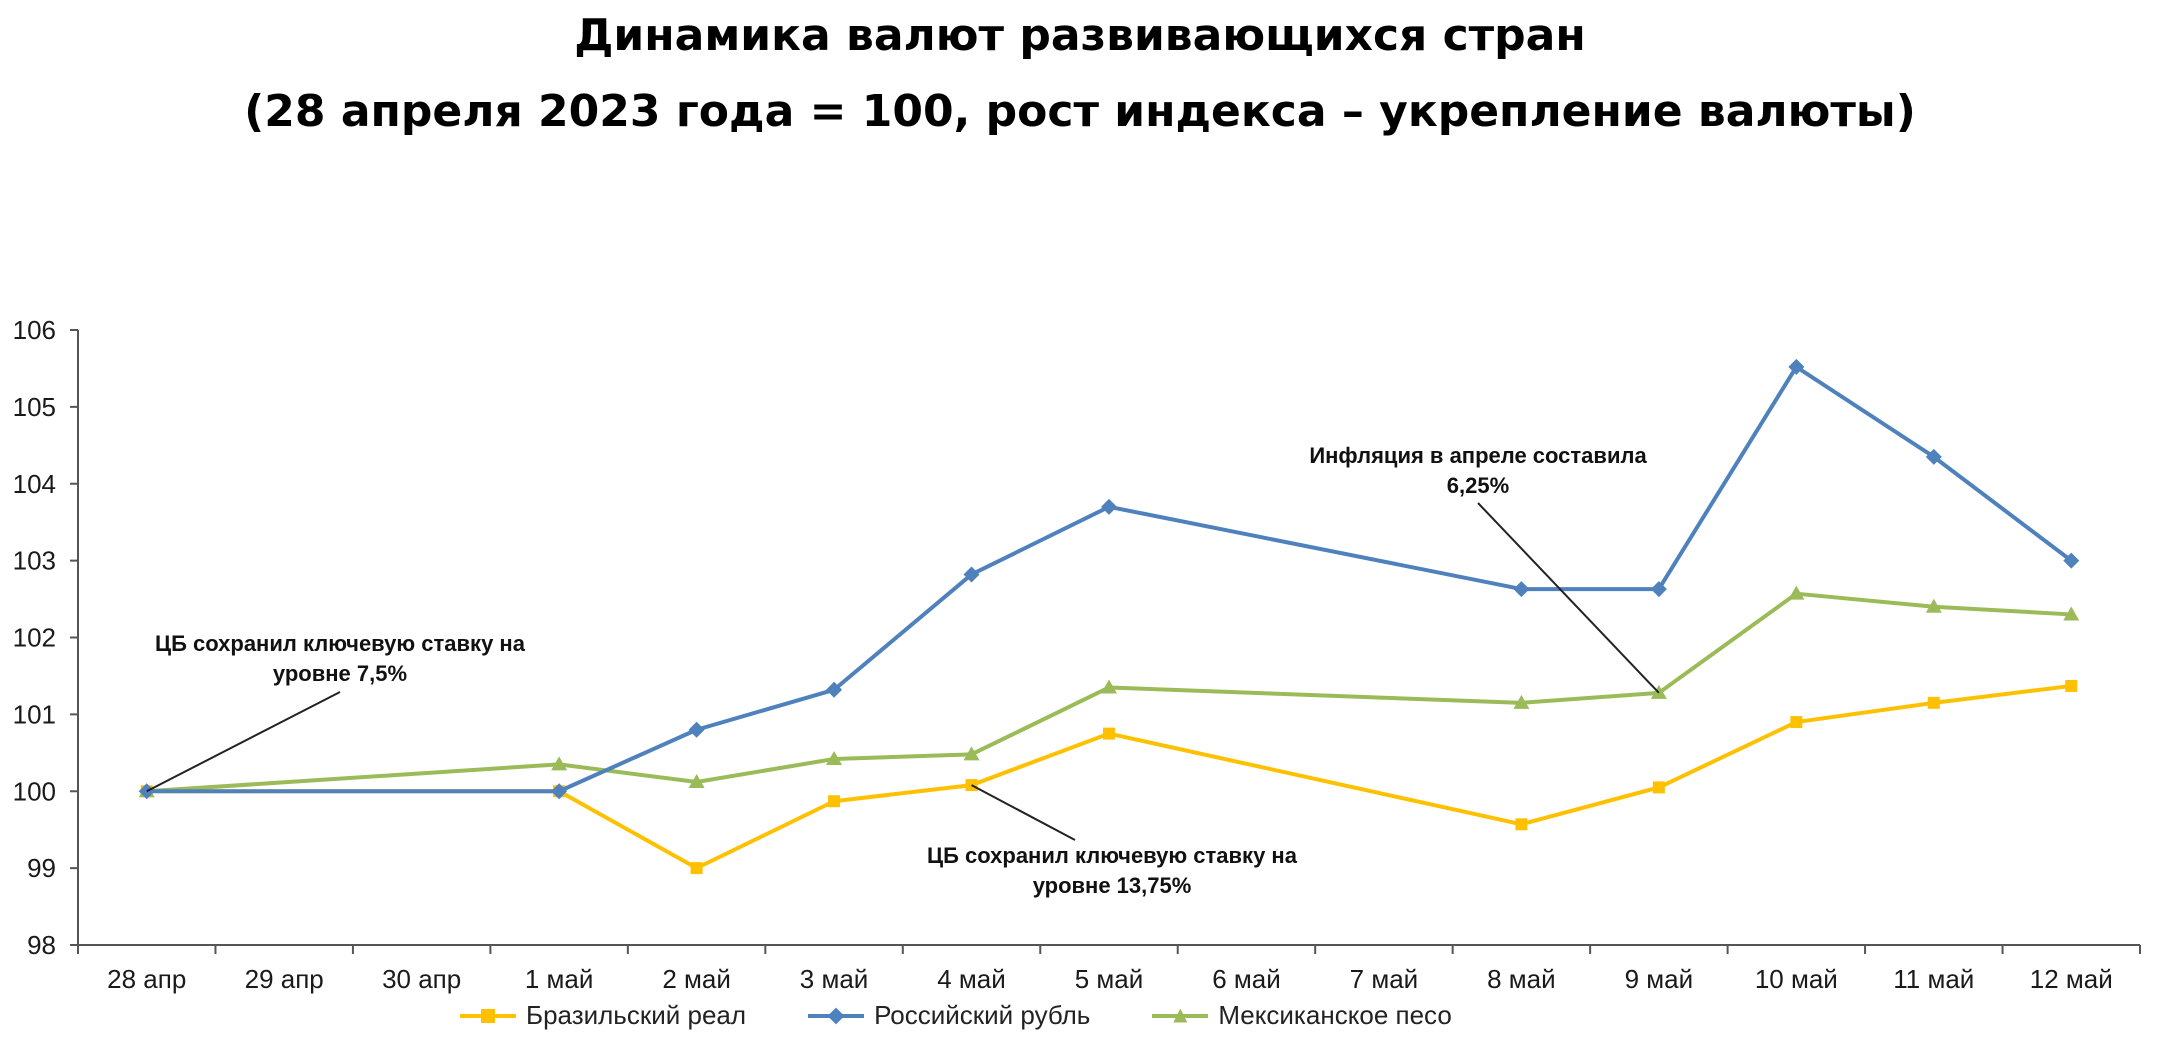 This screenshot has width=2160, height=1046. I want to click on y-tick-label: 100, so click(34, 791).